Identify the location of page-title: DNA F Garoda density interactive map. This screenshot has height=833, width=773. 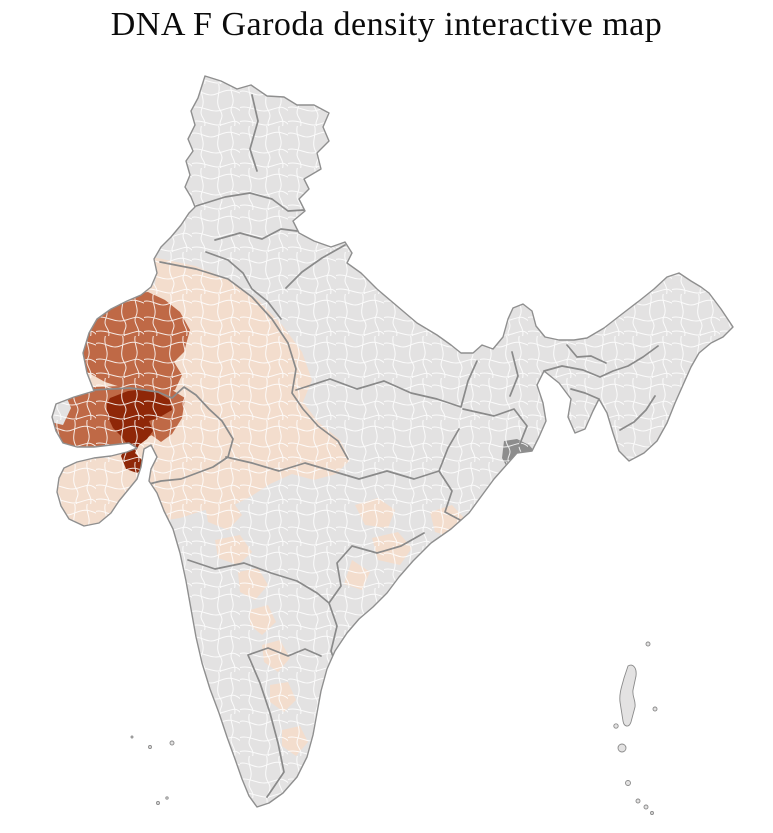
(386, 24).